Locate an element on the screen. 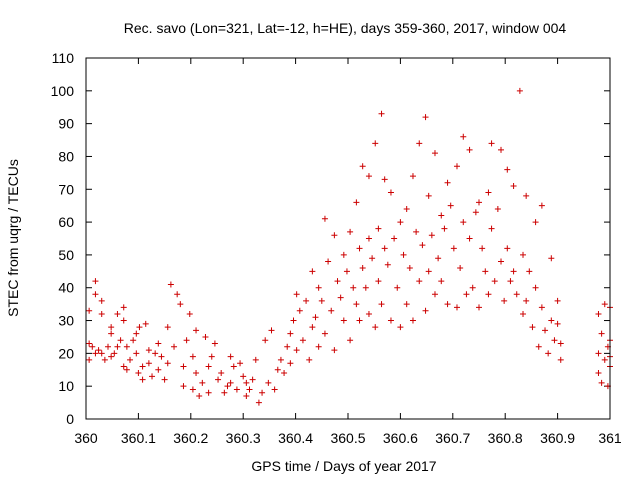  y-tick-label: 50 is located at coordinates (66, 255).